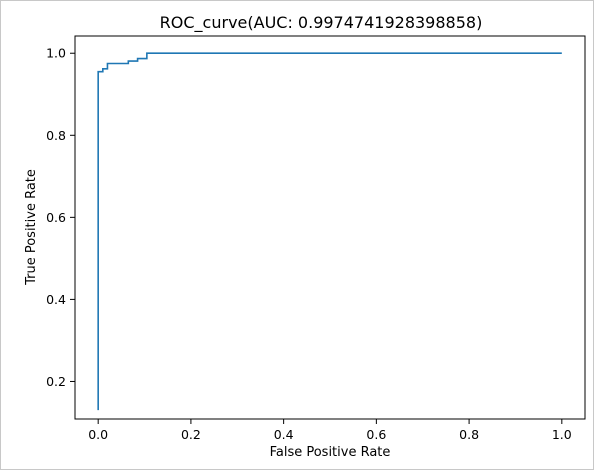 This screenshot has width=594, height=470. Describe the element at coordinates (321, 23) in the screenshot. I see `chart-title: ROC_curve(AUC: 0.9974741928398858)` at that location.